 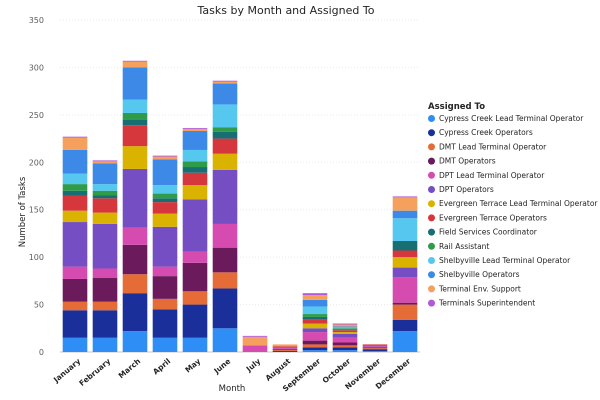 I want to click on bar-segment-october-dmt-lead-terminal-operator, so click(x=345, y=346).